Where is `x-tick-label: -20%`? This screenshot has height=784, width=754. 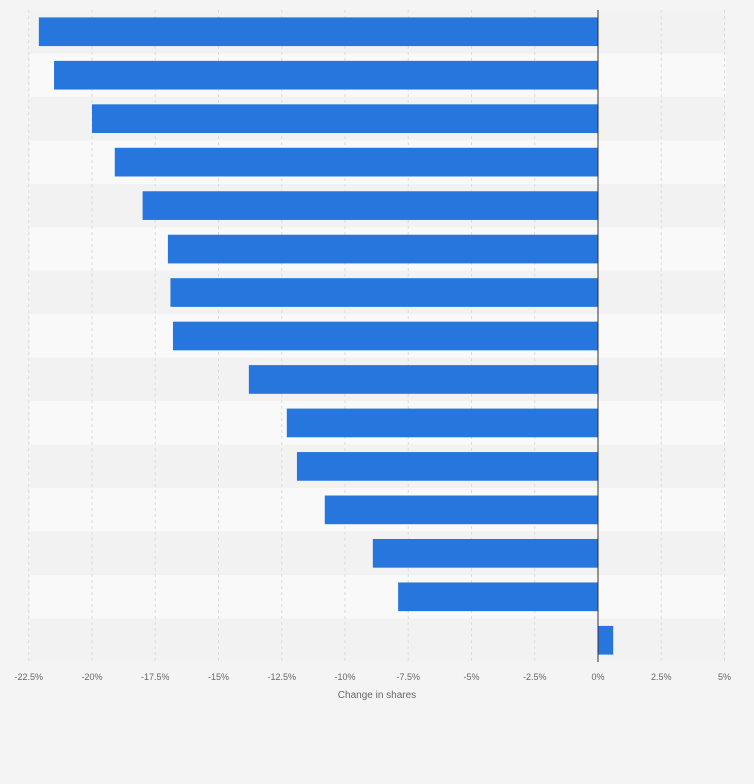
x-tick-label: -20% is located at coordinates (91, 677).